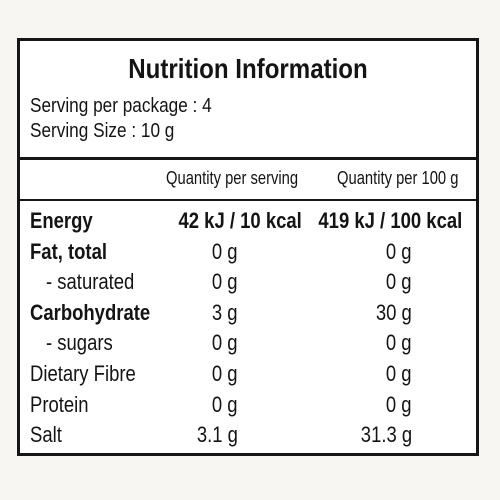 This screenshot has height=500, width=500. Describe the element at coordinates (386, 435) in the screenshot. I see `value-per-100g: 31.3 g` at that location.